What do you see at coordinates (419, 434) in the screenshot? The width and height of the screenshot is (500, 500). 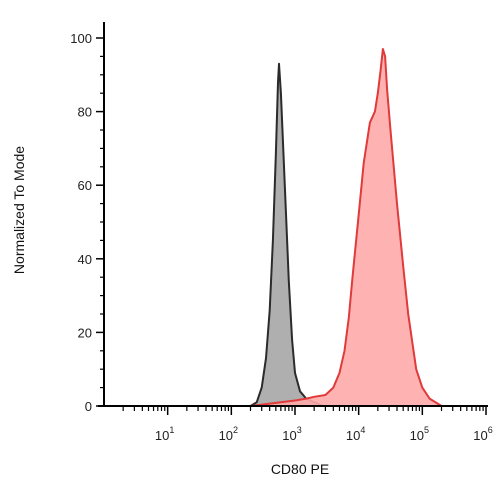 I see `x-tick-label: 10⁵` at bounding box center [419, 434].